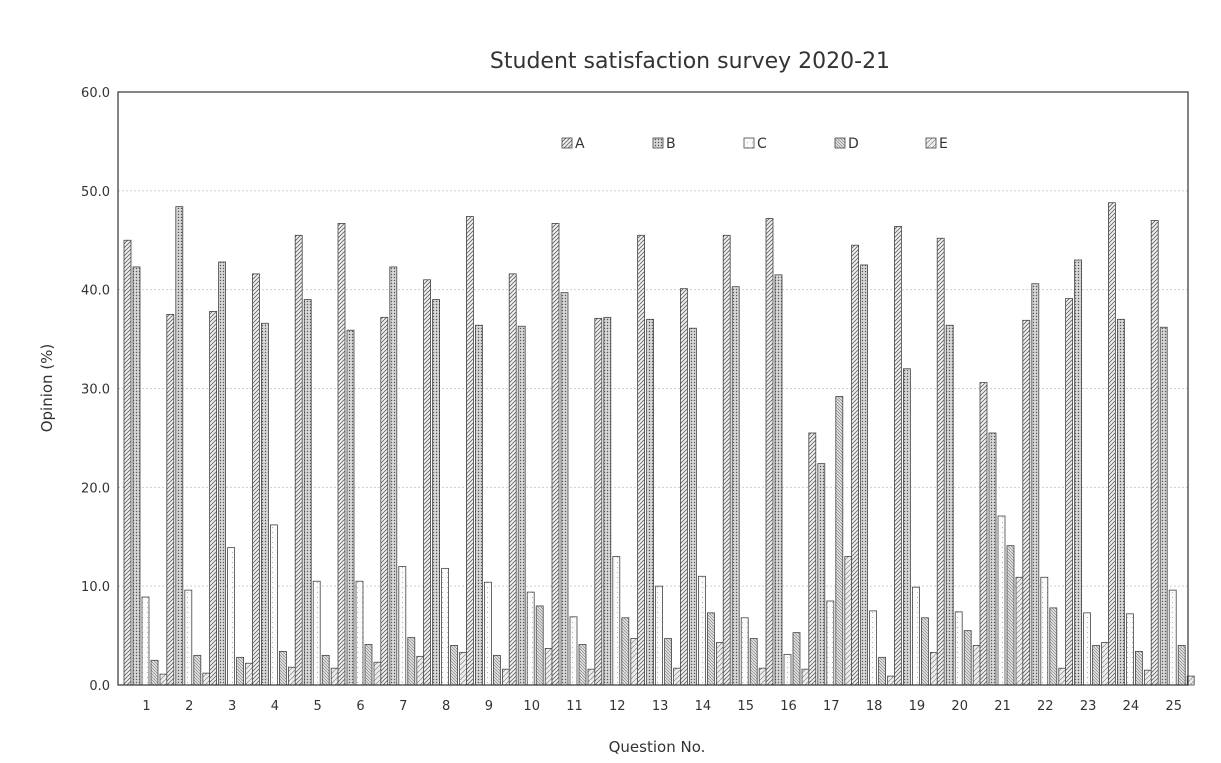 This screenshot has width=1221, height=763. Describe the element at coordinates (249, 674) in the screenshot. I see `bar-q3-E` at that location.